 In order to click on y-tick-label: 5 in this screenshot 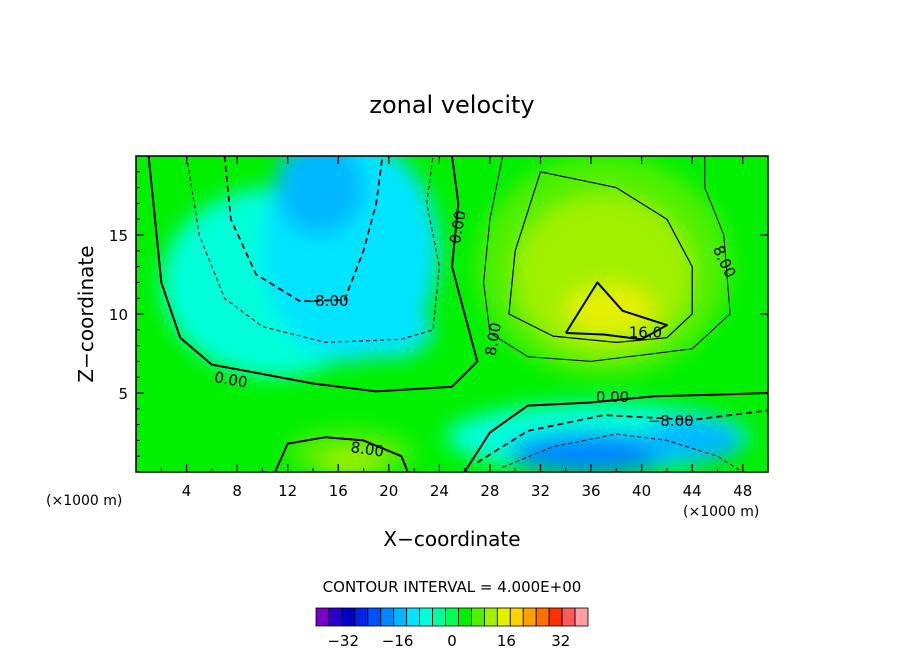, I will do `click(123, 394)`.